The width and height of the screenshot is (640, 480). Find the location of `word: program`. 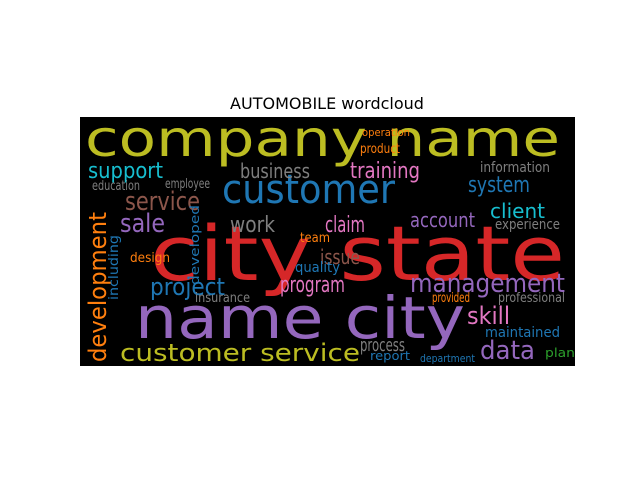

word: program is located at coordinates (312, 285).